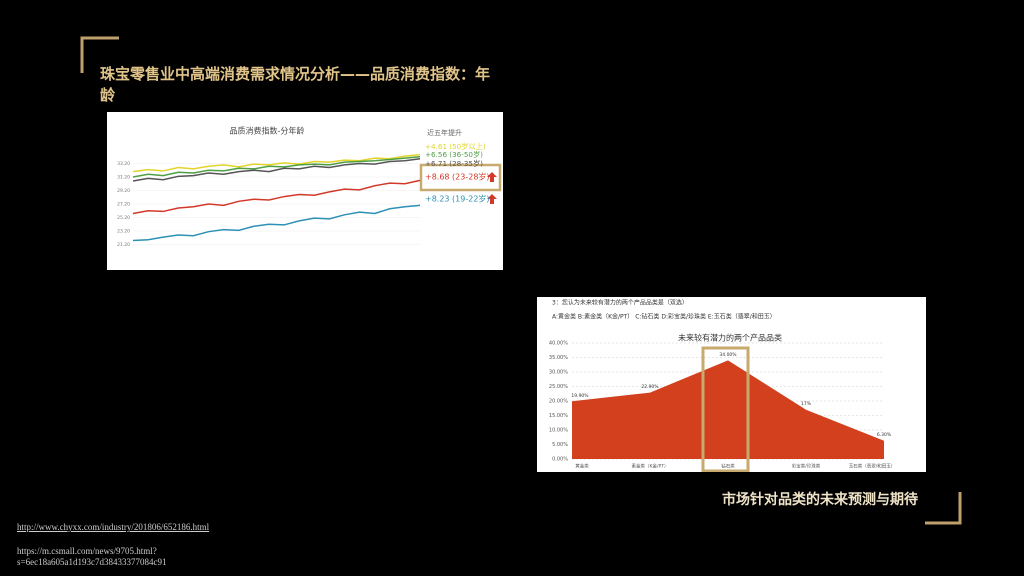  Describe the element at coordinates (650, 387) in the screenshot. I see `value-label: 22.90%` at that location.